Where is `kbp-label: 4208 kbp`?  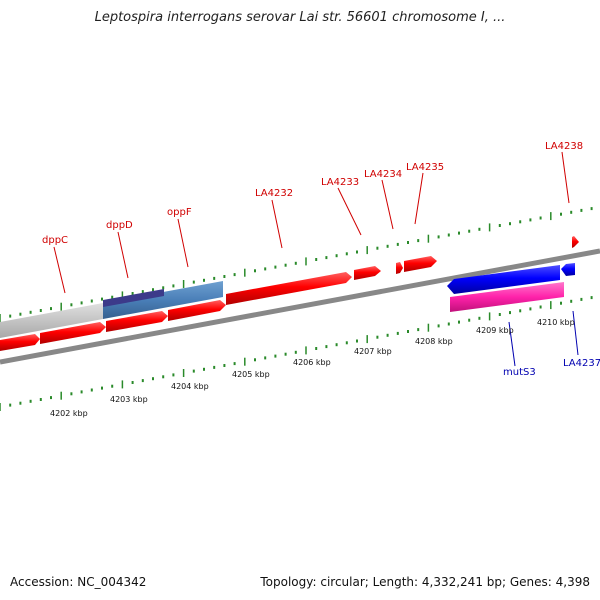 kbp-label: 4208 kbp is located at coordinates (434, 341).